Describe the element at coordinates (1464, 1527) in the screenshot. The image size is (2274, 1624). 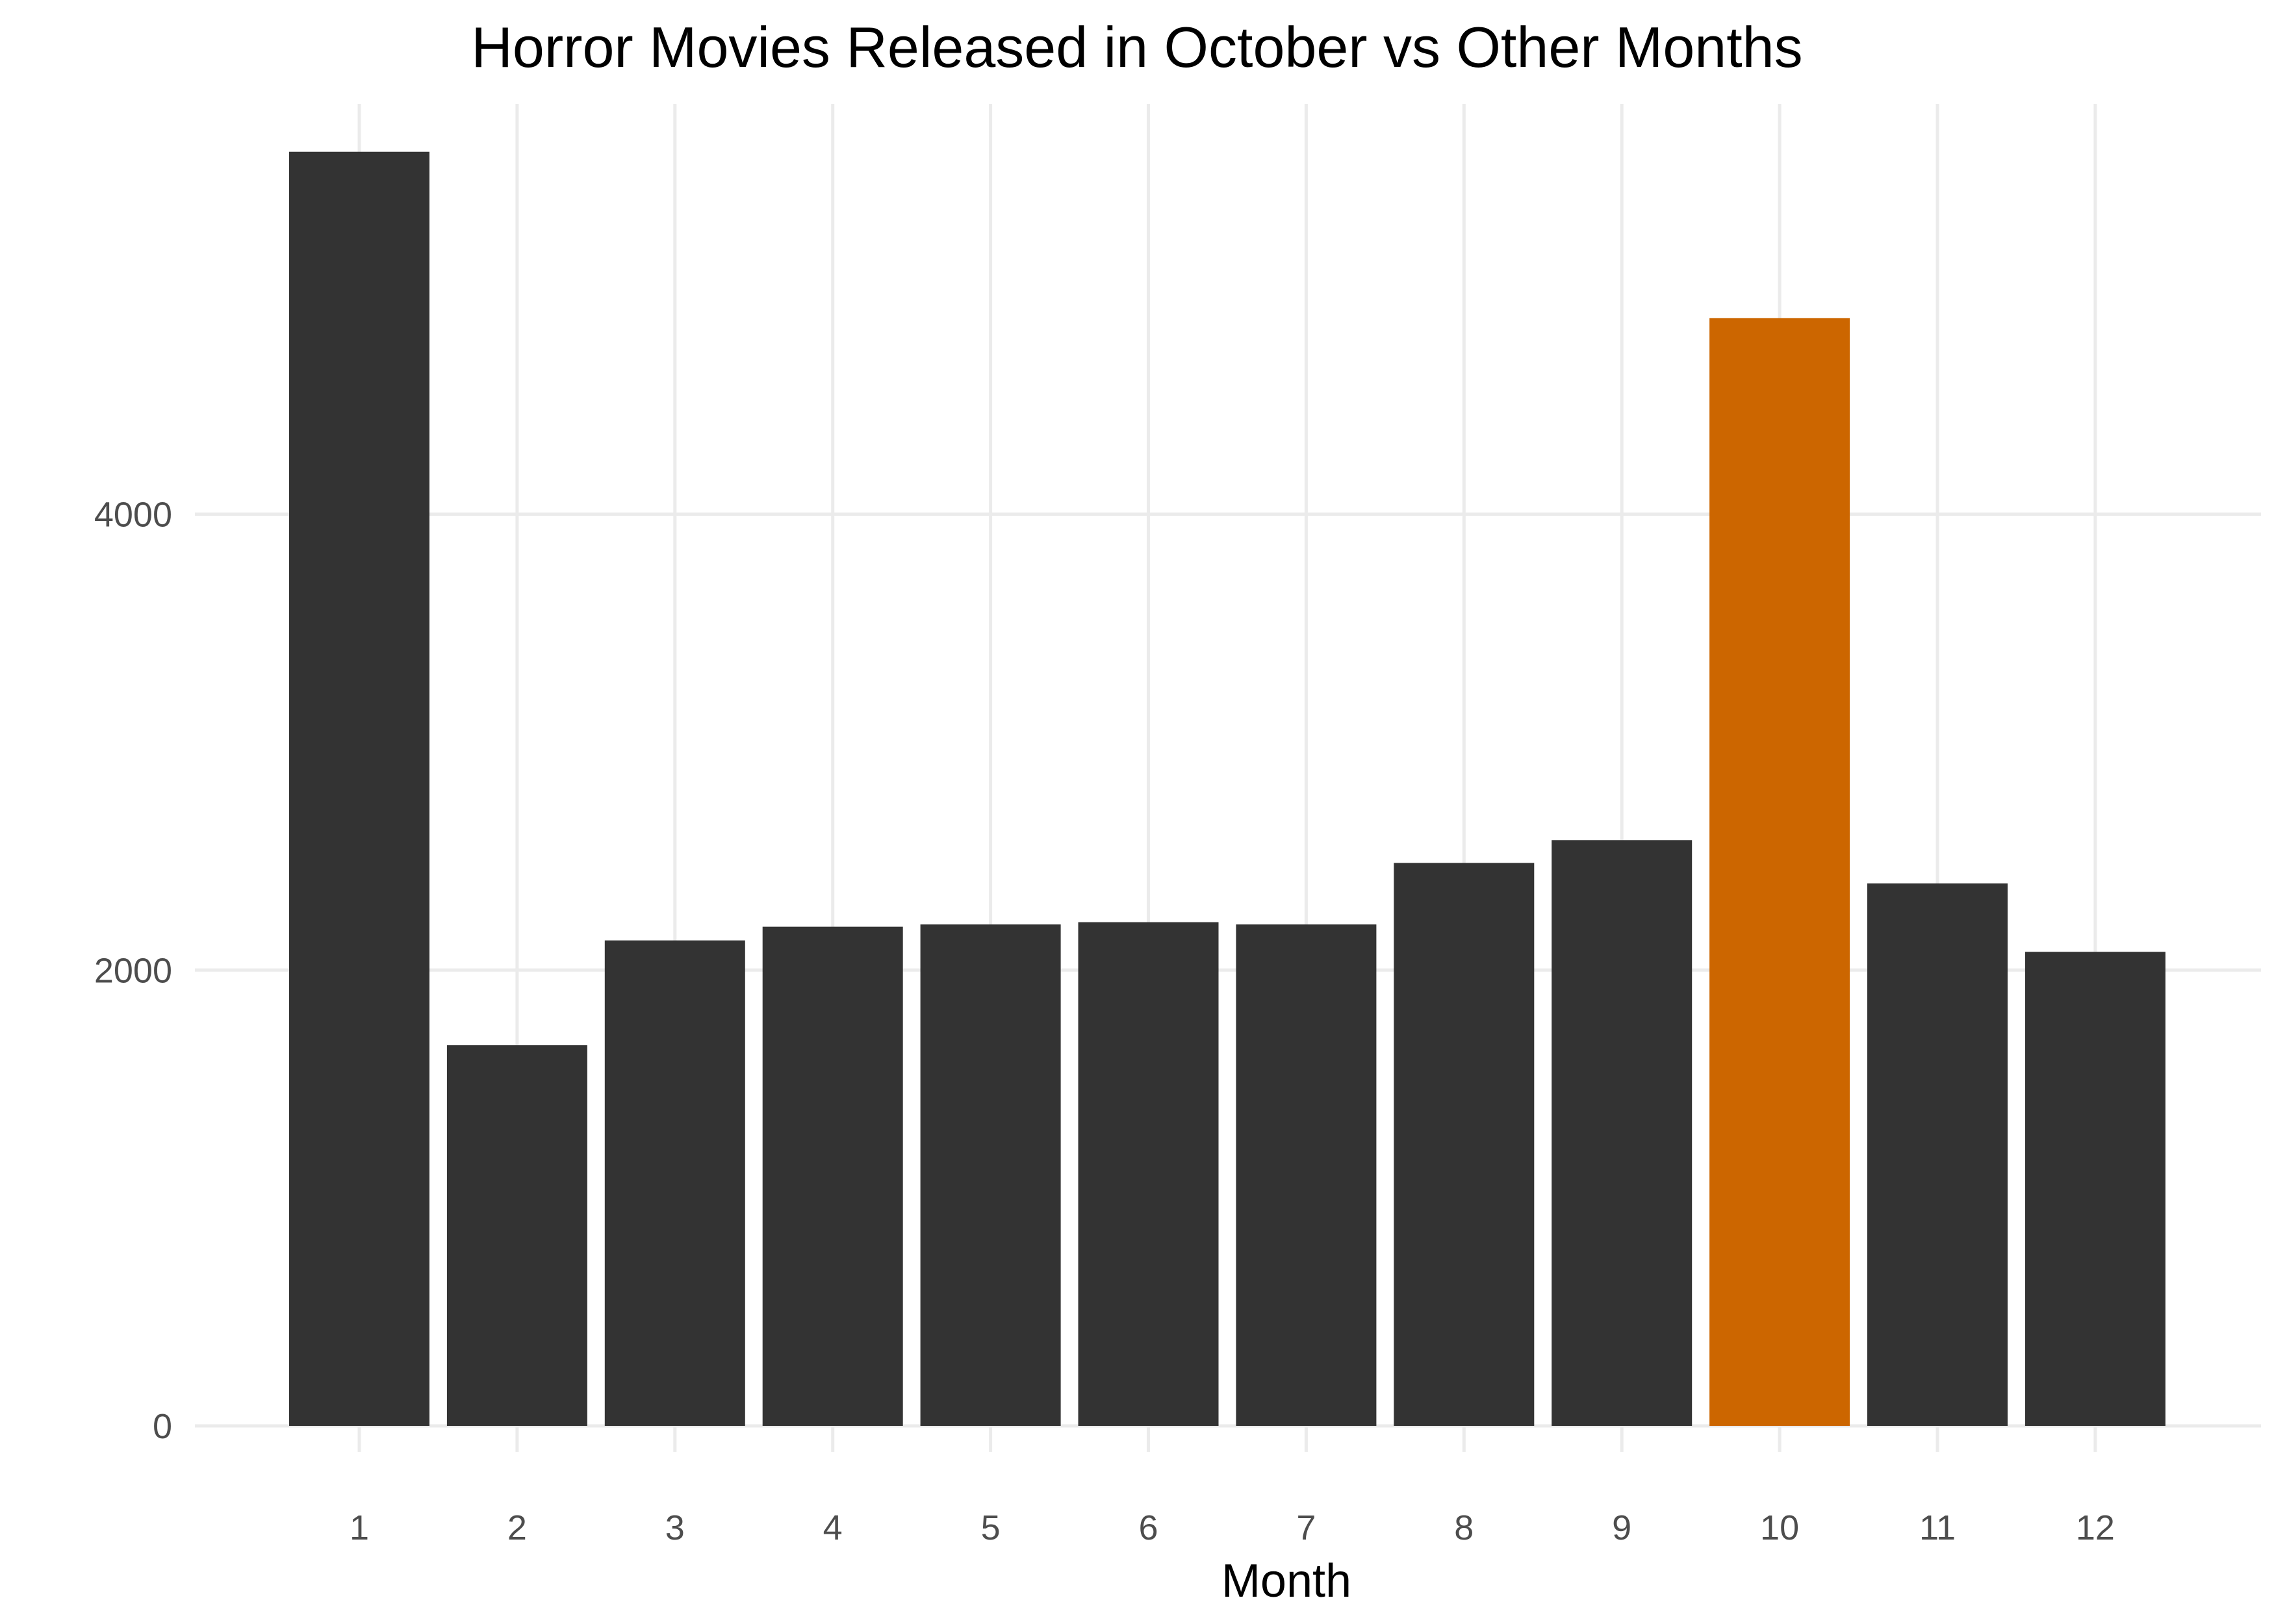
I see `x-tick-label-8: 8` at that location.